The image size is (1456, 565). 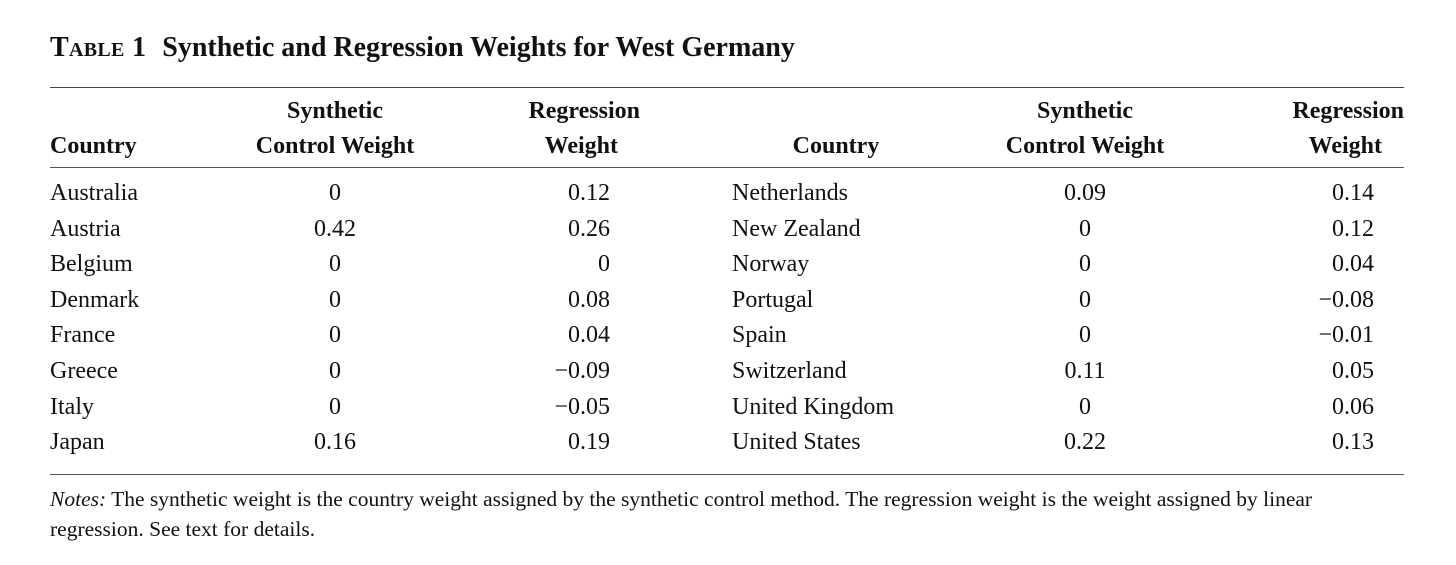 I want to click on country-name: Japan, so click(x=77, y=442).